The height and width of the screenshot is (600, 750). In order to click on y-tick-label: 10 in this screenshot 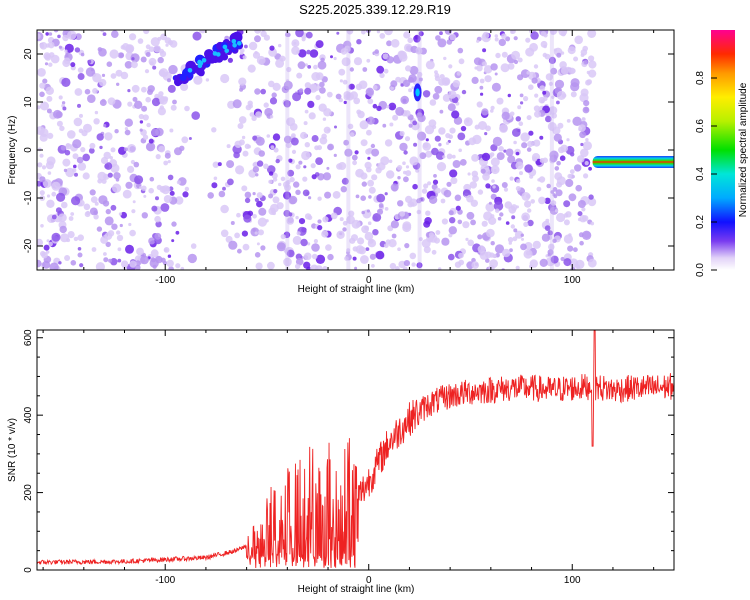, I will do `click(28, 102)`.